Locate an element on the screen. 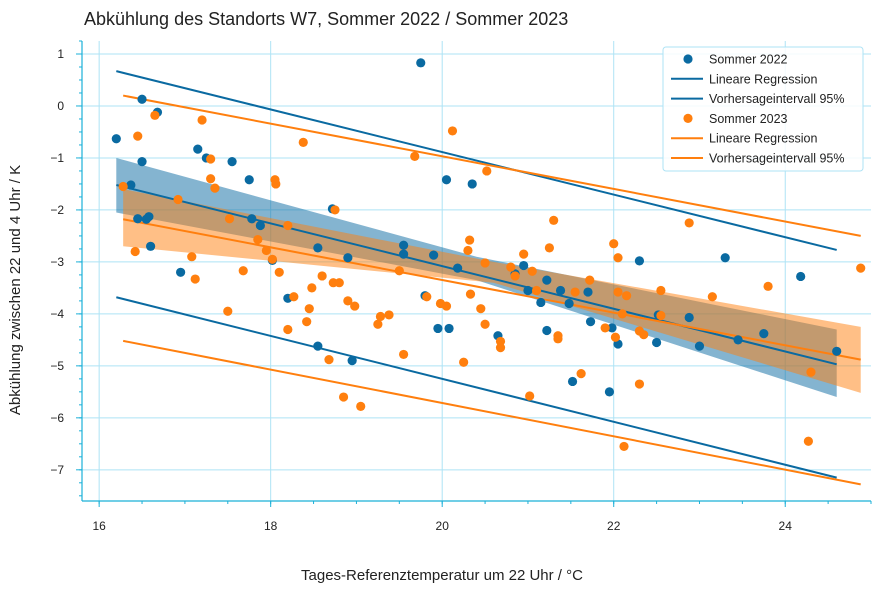 Image resolution: width=881 pixels, height=593 pixels. y-tick-label: −5 is located at coordinates (57, 366).